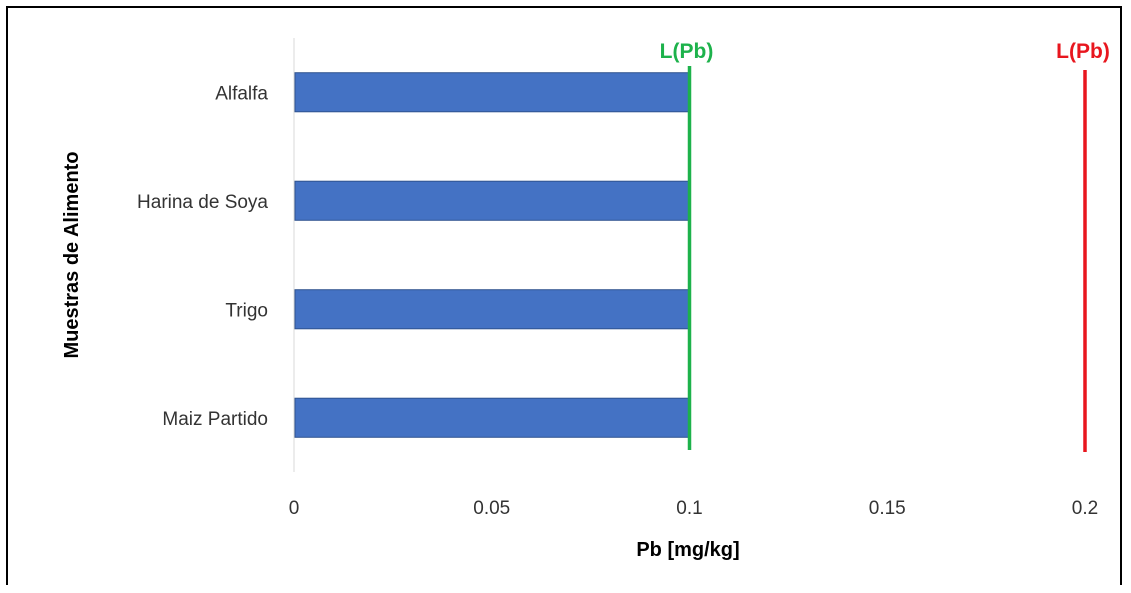  I want to click on category-label-2: Trigo, so click(246, 310).